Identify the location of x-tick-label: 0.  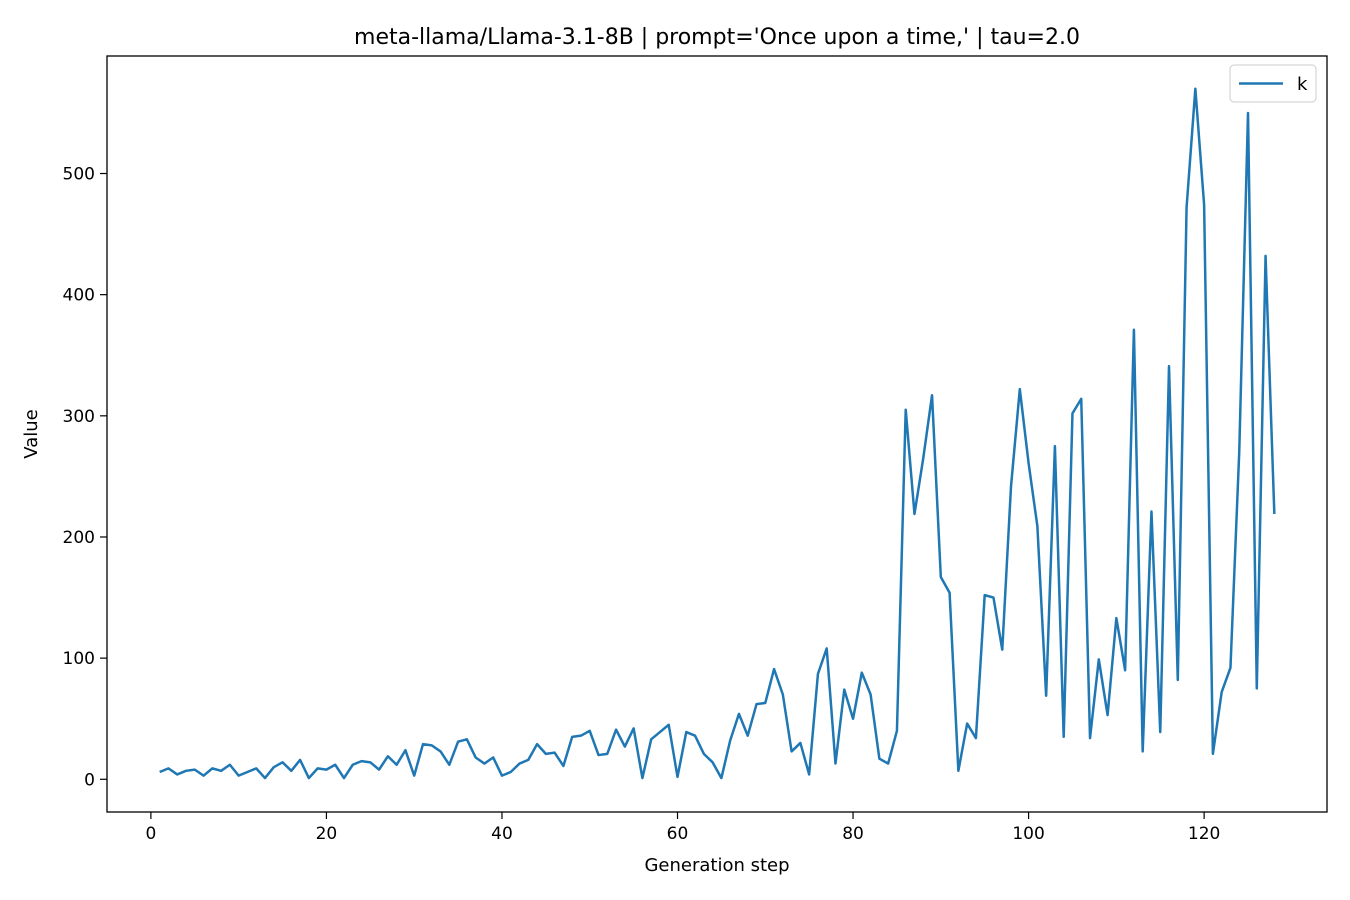
(150, 834).